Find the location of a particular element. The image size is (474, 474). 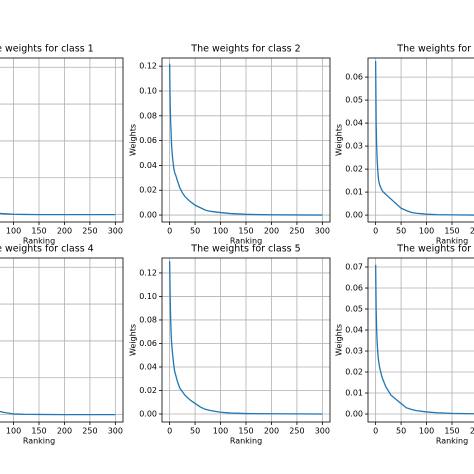

chart-title: The weights for class 4 is located at coordinates (47, 249).